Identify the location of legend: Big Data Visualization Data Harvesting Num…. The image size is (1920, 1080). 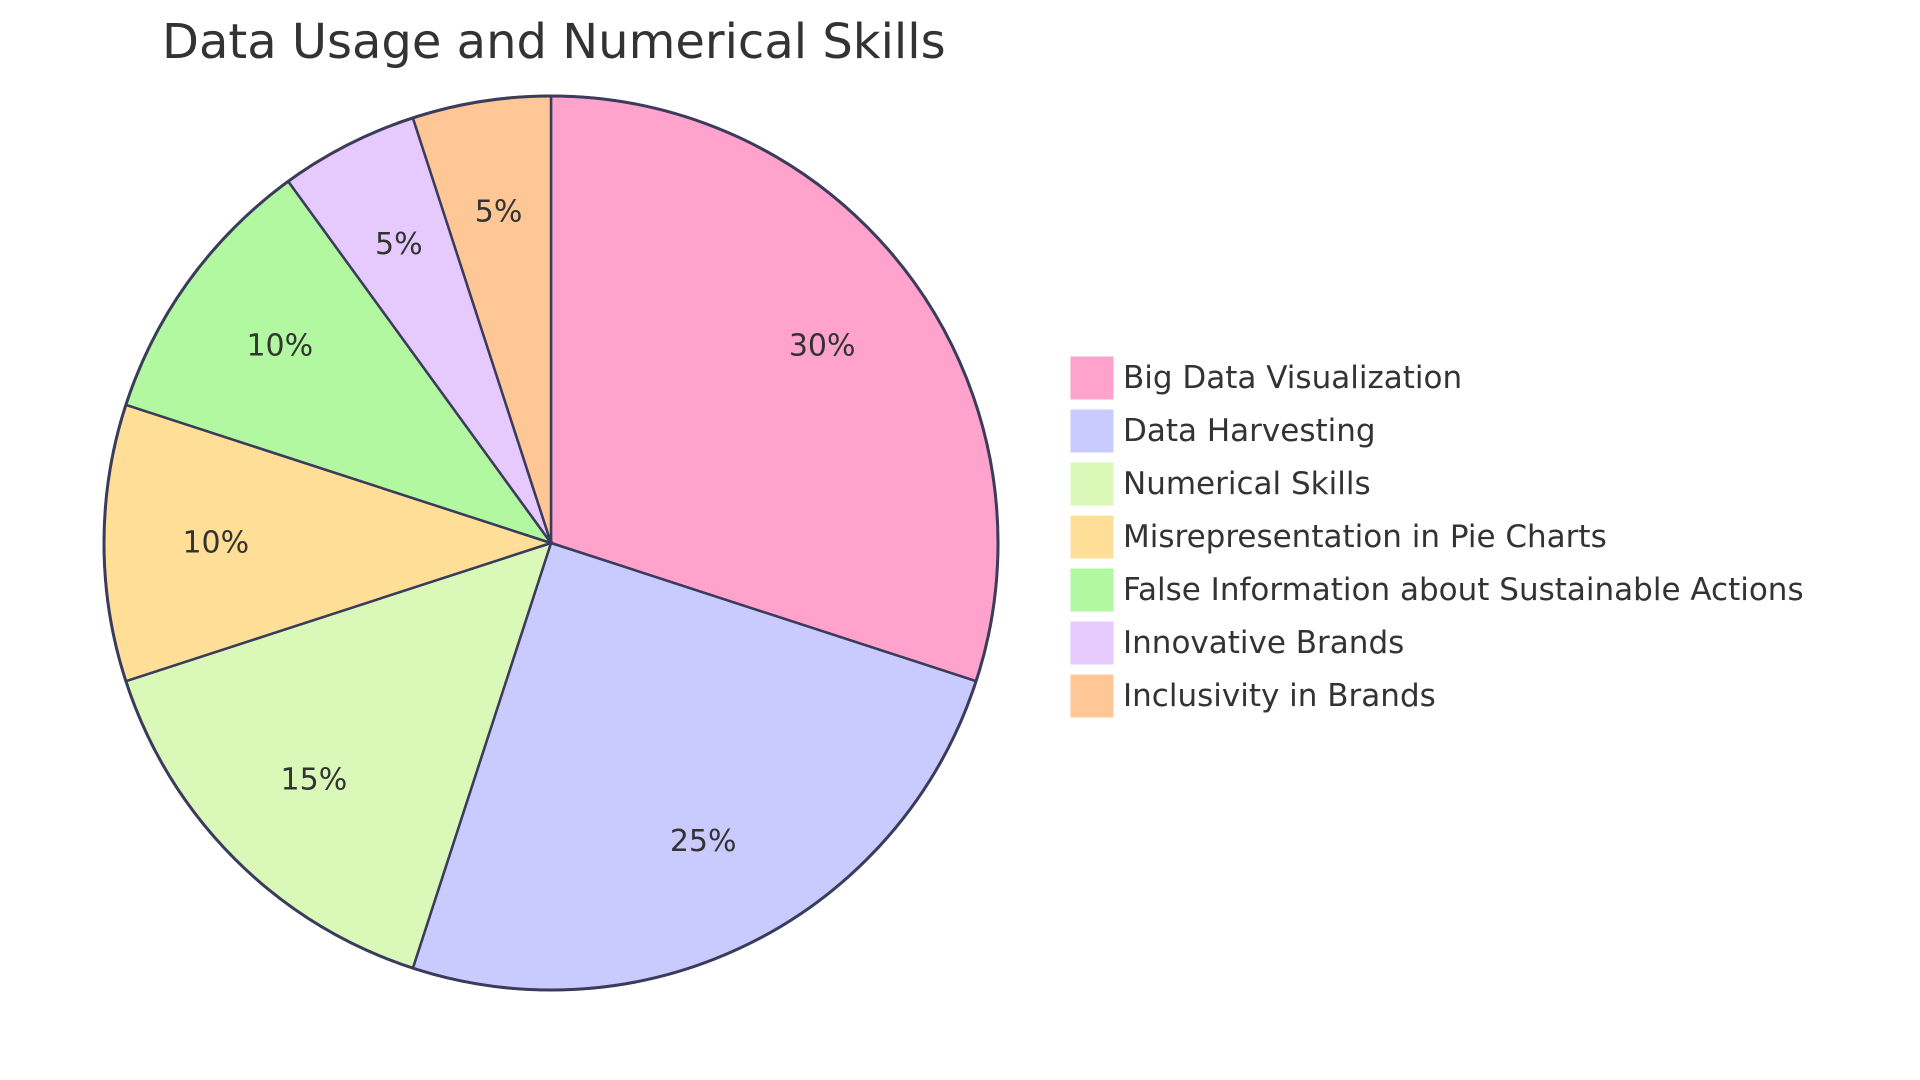
(1436, 537).